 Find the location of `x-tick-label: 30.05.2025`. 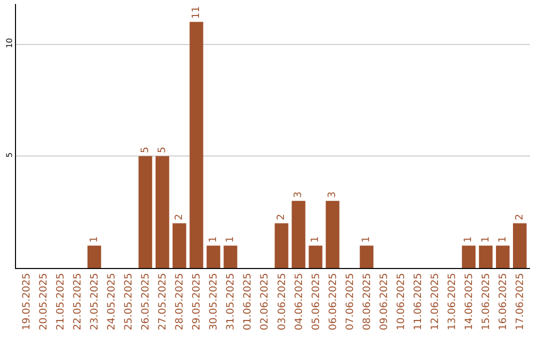

x-tick-label: 30.05.2025 is located at coordinates (214, 301).